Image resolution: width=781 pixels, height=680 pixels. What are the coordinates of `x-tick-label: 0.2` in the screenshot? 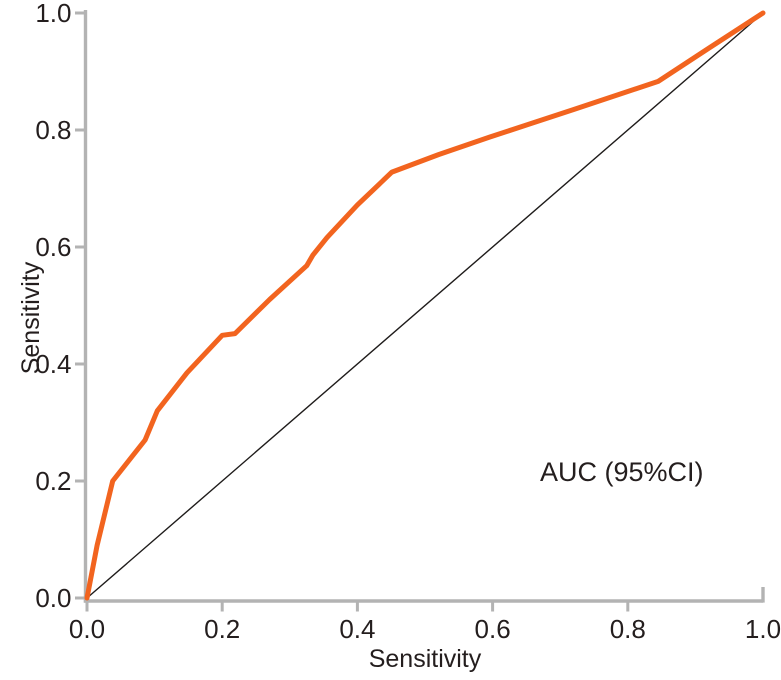 It's located at (222, 629).